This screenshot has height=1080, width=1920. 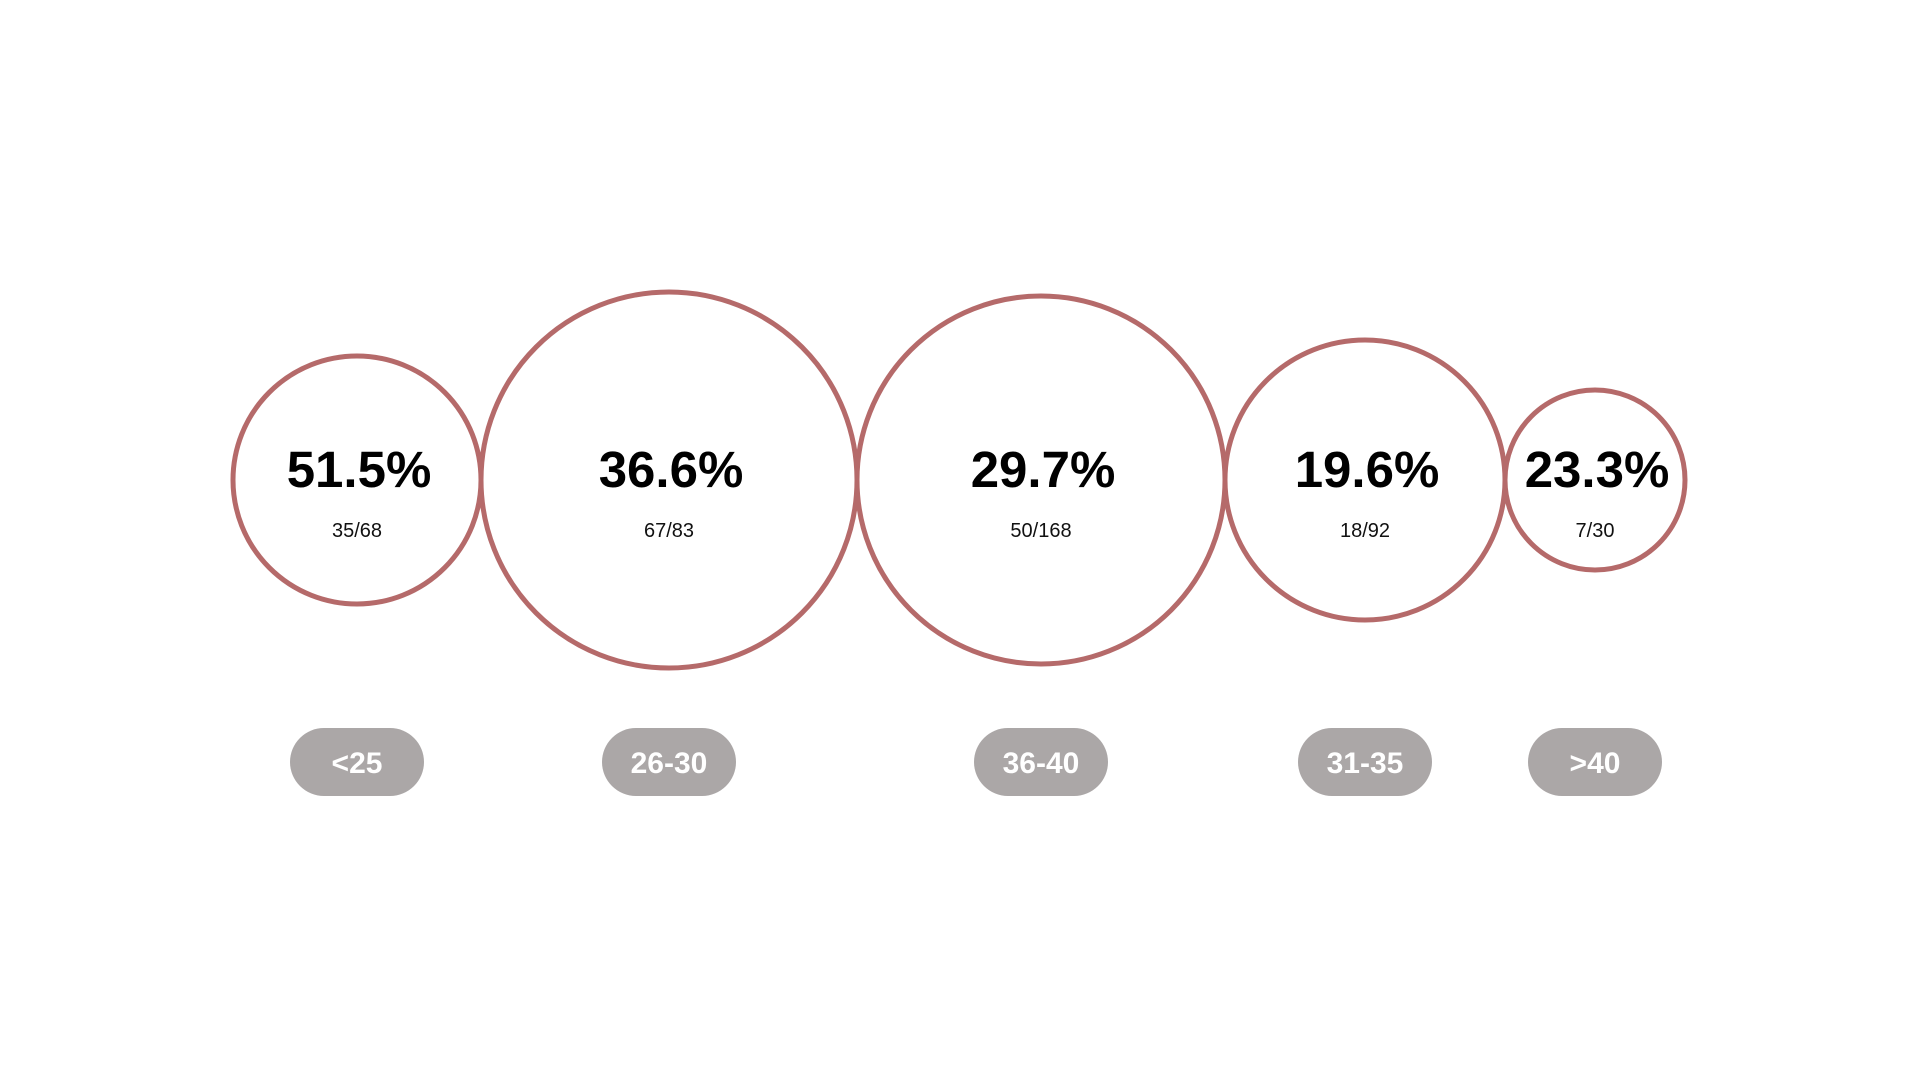 What do you see at coordinates (1597, 469) in the screenshot?
I see `bubble-percent-label: 23.3%` at bounding box center [1597, 469].